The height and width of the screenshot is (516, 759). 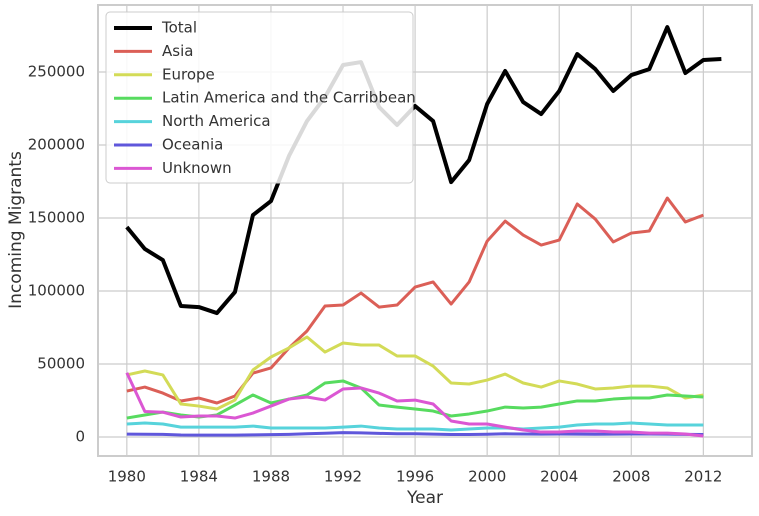 I want to click on y-tick-label: 200000, so click(x=56, y=145).